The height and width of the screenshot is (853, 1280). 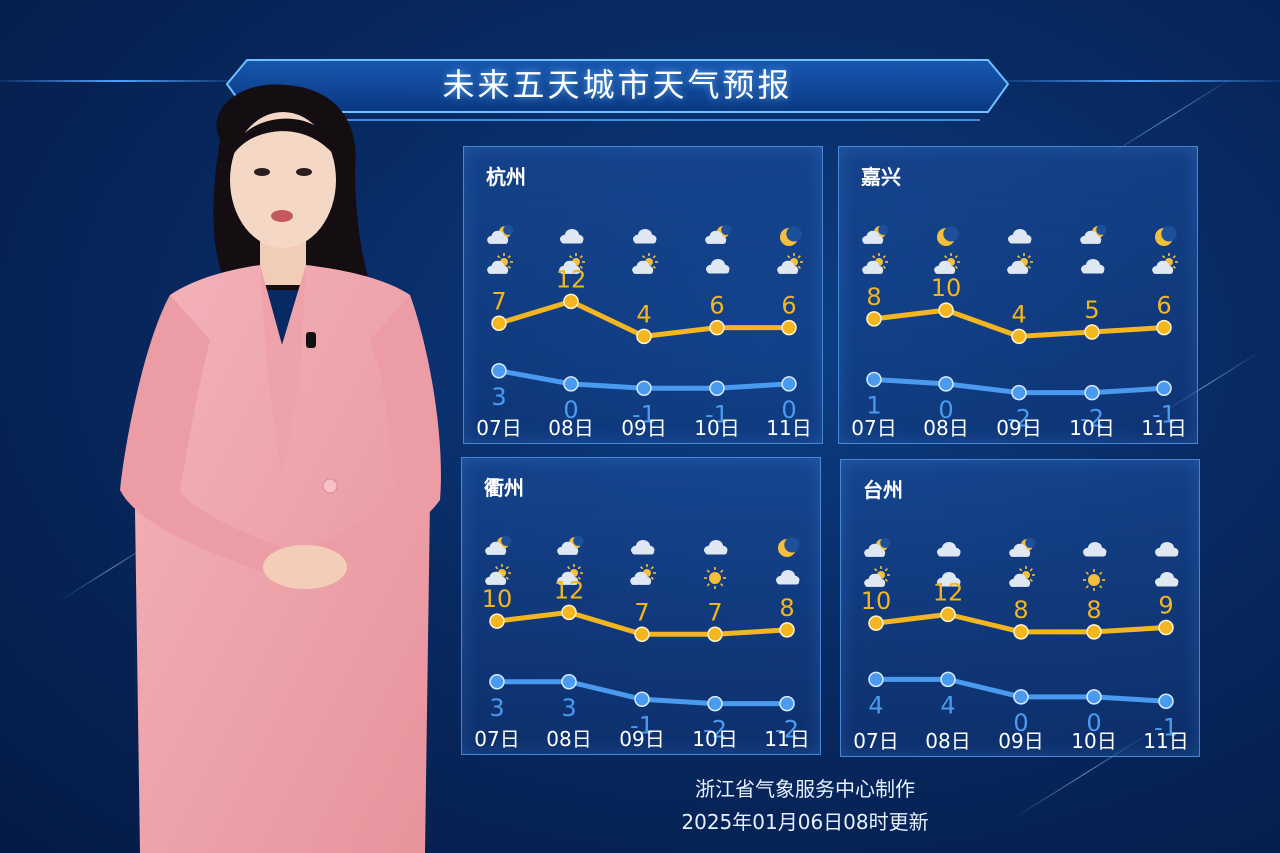 I want to click on city-panel-jiaxing: 嘉兴 8 10 4 5 6 1 0 -2 -2 -1 07日 08日 09日 10日 11日, so click(x=1018, y=295).